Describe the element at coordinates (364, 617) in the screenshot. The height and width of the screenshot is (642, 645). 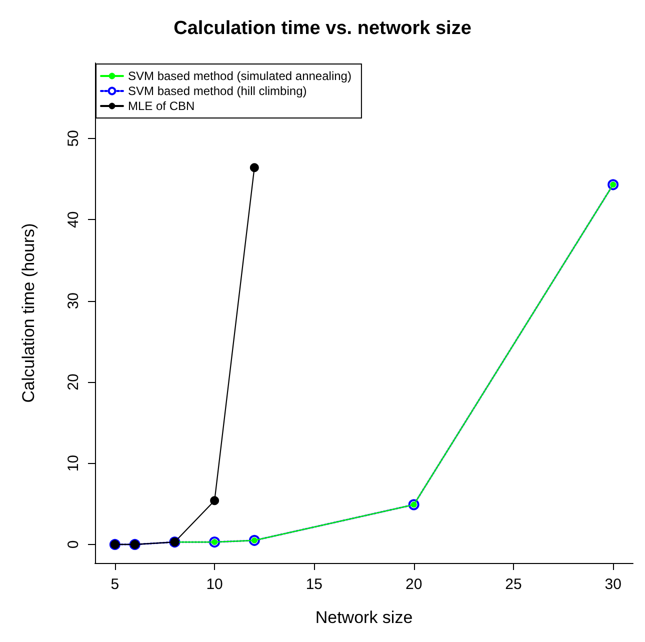
I see `x-axis-title: Network size` at that location.